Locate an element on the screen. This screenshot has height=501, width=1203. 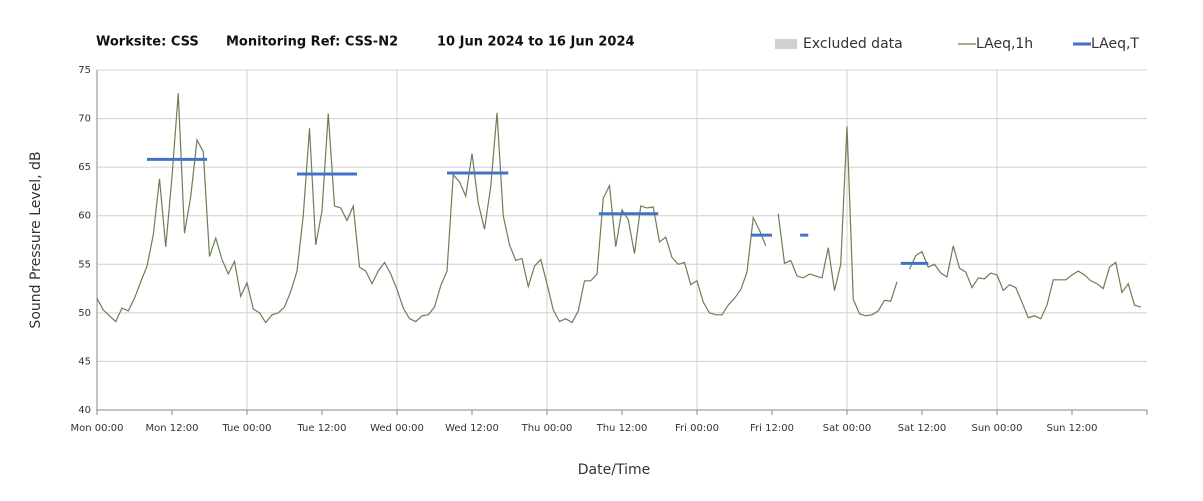
x-tick-label: Mon 12:00 is located at coordinates (171, 428).